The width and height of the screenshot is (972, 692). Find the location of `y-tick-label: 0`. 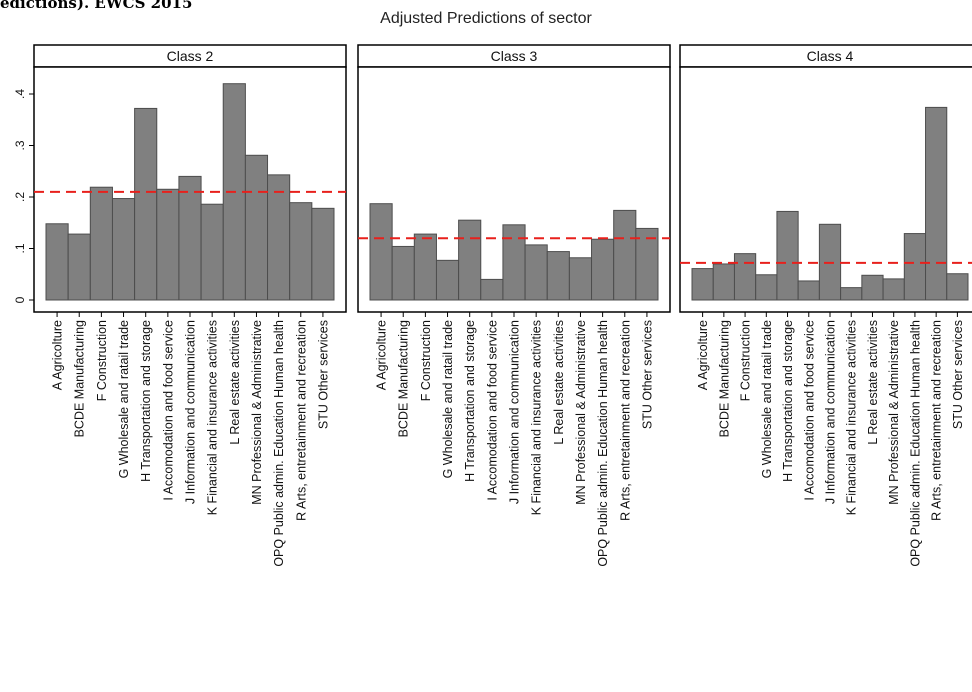

y-tick-label: 0 is located at coordinates (20, 299).